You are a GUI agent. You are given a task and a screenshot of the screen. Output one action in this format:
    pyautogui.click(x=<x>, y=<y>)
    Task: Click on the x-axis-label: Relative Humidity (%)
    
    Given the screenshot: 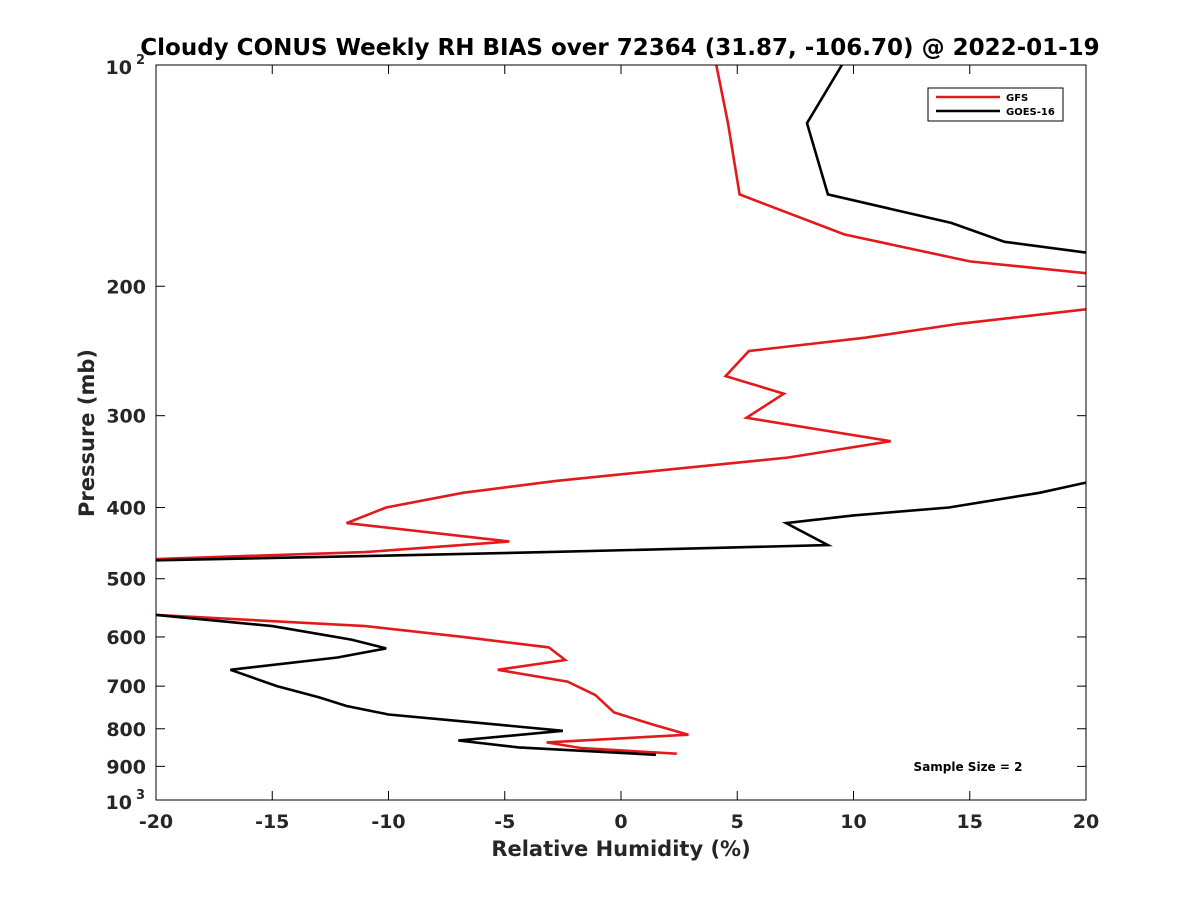 What is the action you would take?
    pyautogui.click(x=620, y=849)
    